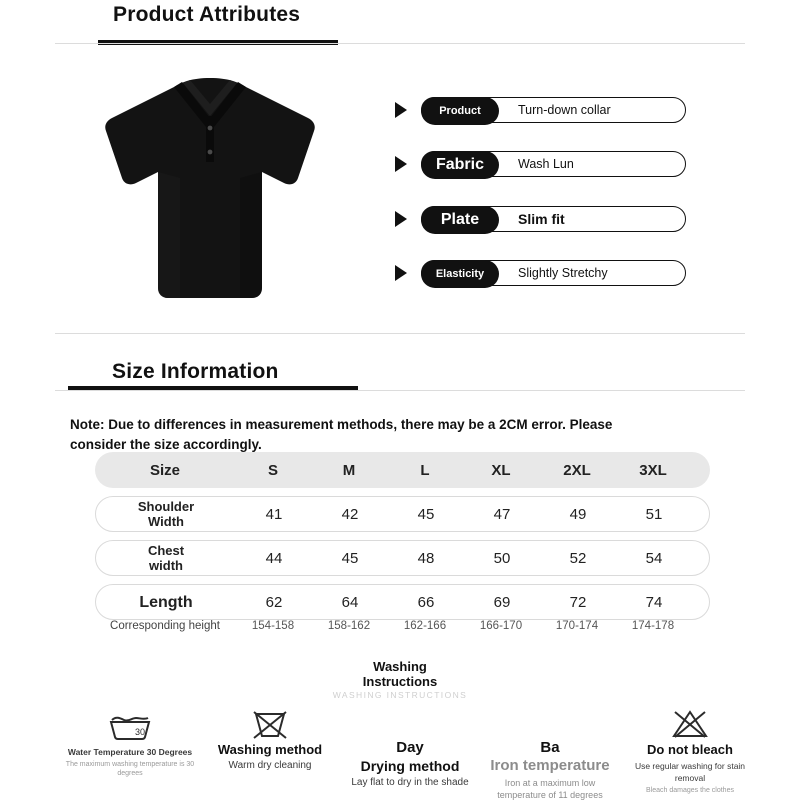 Image resolution: width=800 pixels, height=801 pixels. I want to click on header-cell-2xl: 2XL, so click(577, 470).